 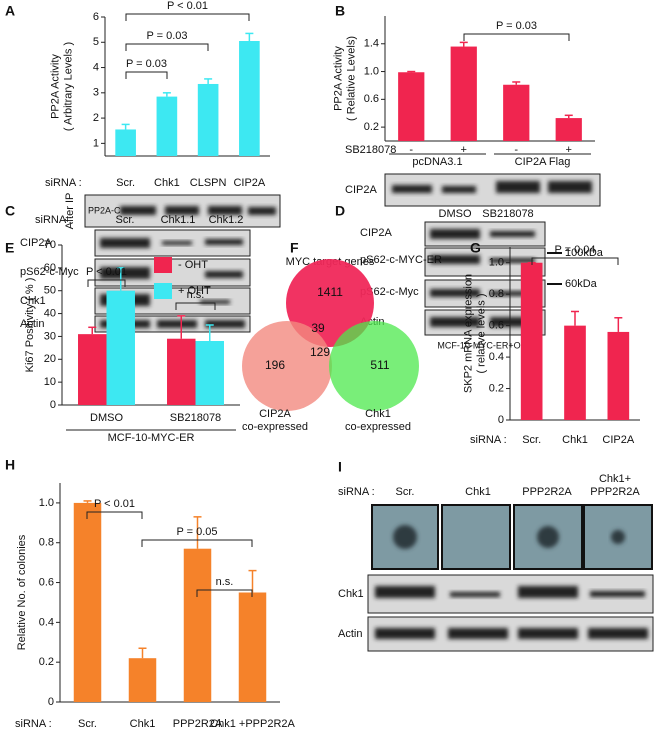 I want to click on panel-letter: G, so click(x=475, y=248).